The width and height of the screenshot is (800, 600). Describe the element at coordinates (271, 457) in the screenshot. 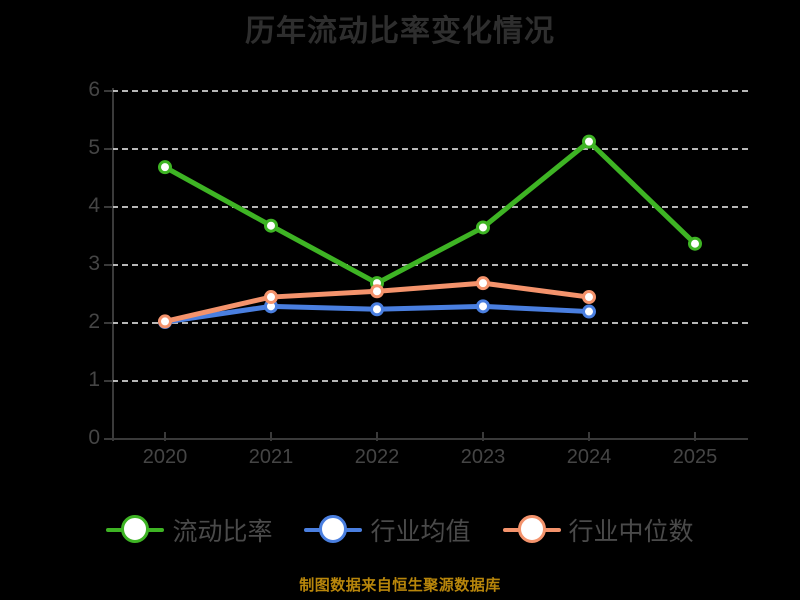

I see `x-tick-label: 2021` at that location.